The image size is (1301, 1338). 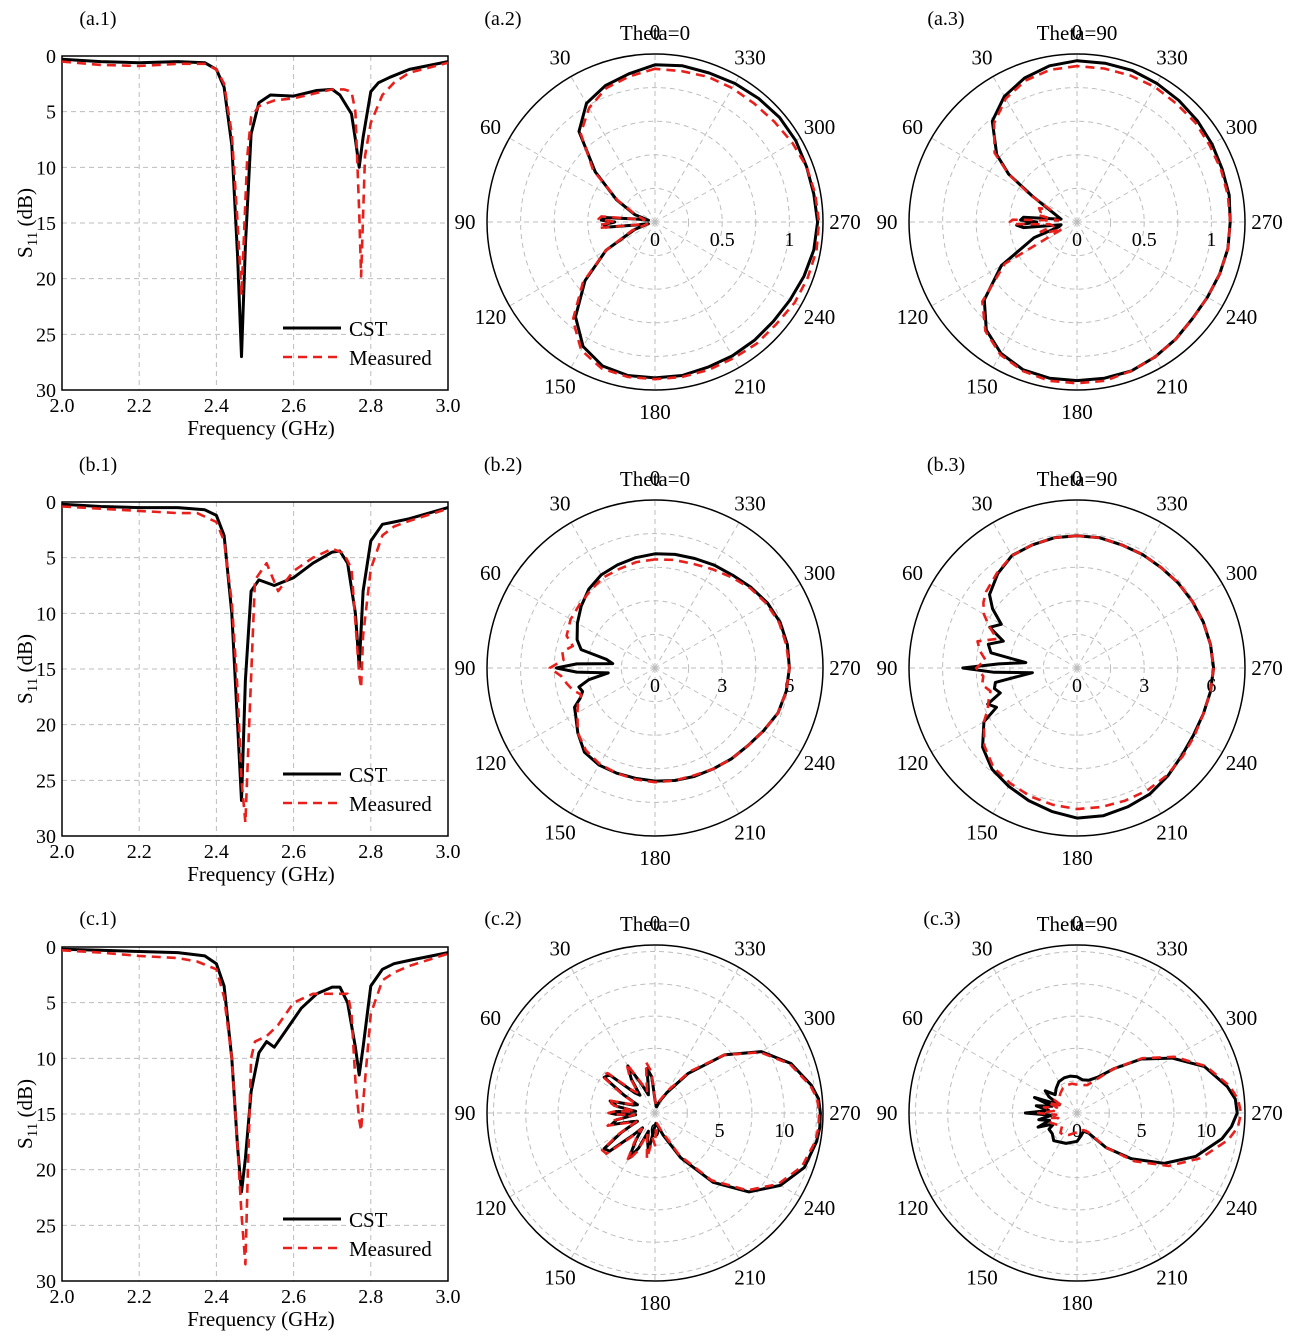 What do you see at coordinates (789, 686) in the screenshot?
I see `radial-tick-label: 6` at bounding box center [789, 686].